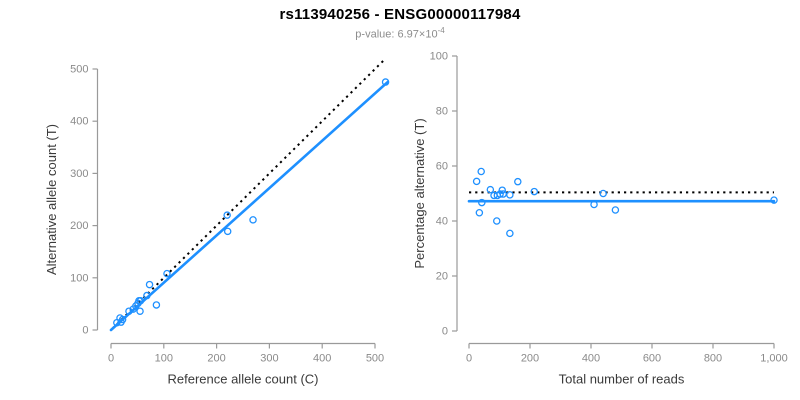 The width and height of the screenshot is (800, 400). What do you see at coordinates (622, 379) in the screenshot?
I see `x-axis-title: Total number of reads` at bounding box center [622, 379].